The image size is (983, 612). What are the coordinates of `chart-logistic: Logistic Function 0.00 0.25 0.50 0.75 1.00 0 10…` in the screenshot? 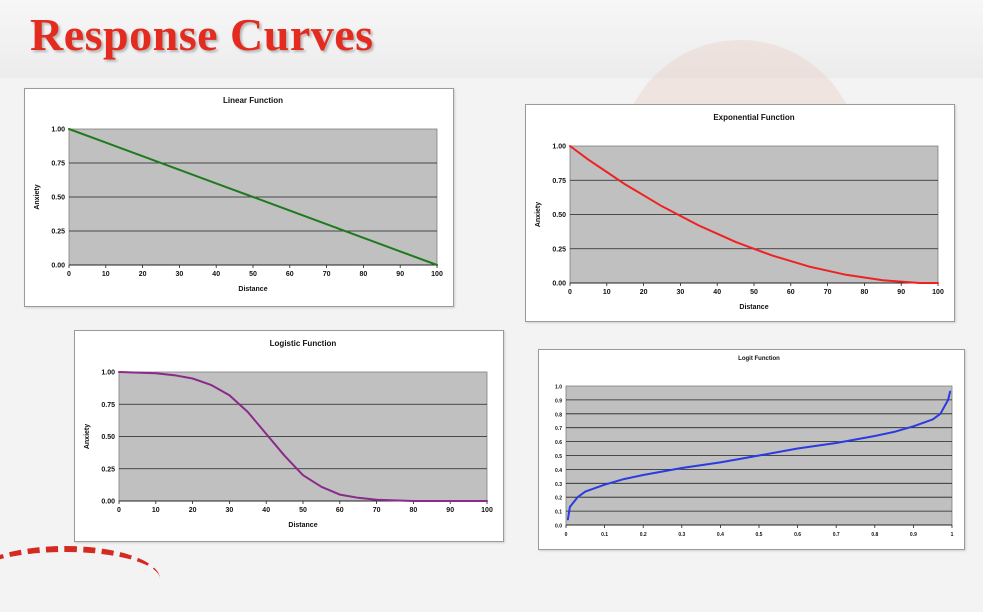 It's located at (288, 434).